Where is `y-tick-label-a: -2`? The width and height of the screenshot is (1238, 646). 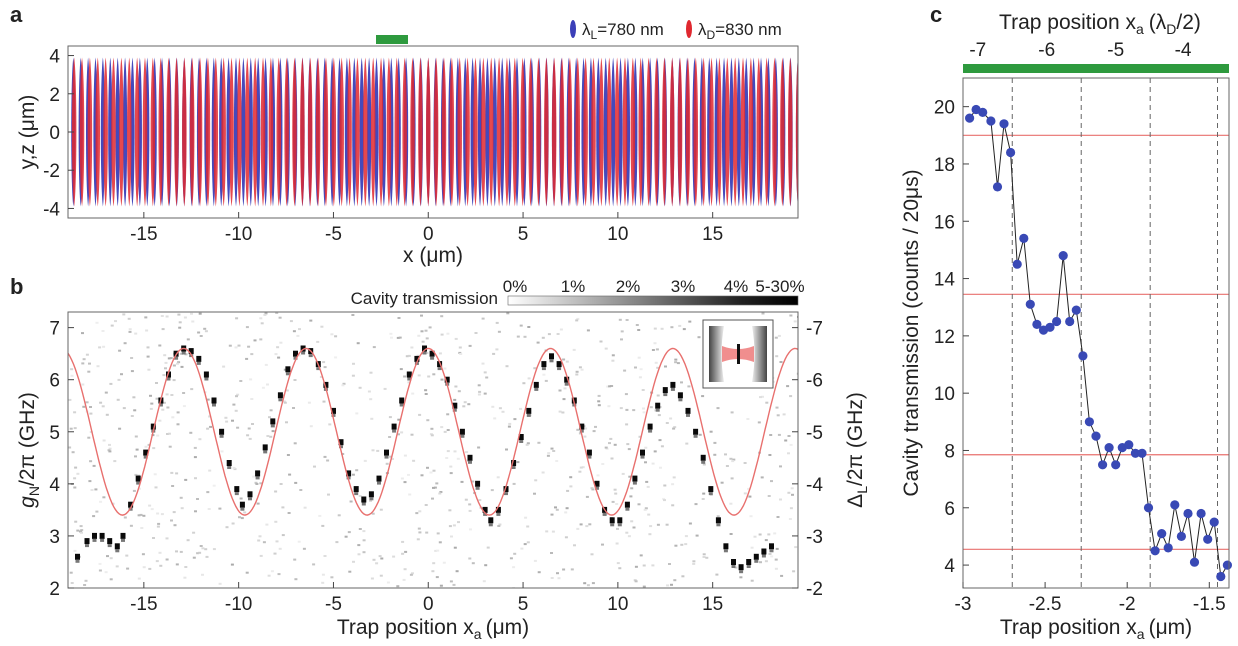 y-tick-label-a: -2 is located at coordinates (51, 171).